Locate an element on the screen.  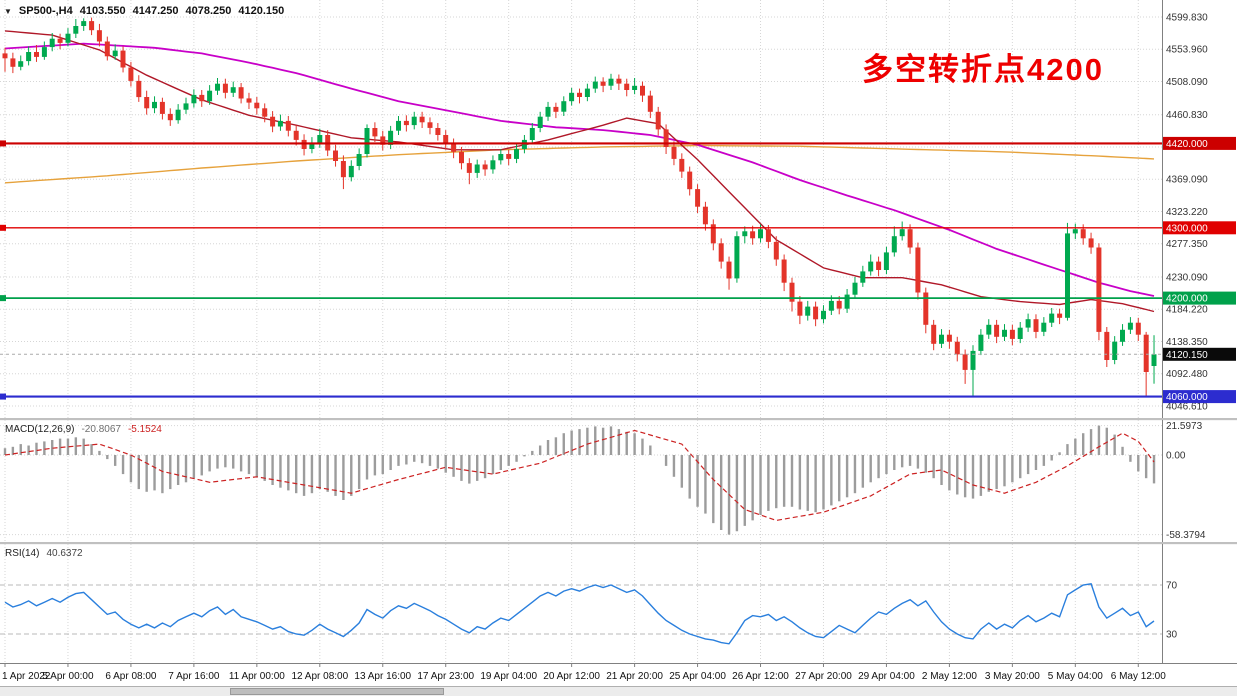
macd-title: MACD(12,26,9) is located at coordinates (40, 429).